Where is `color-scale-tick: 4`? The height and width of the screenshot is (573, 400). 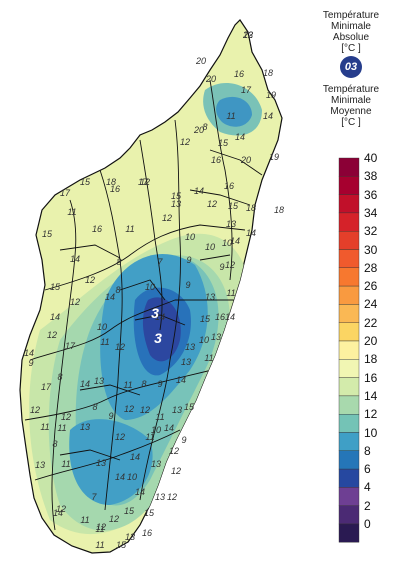 color-scale-tick: 4 is located at coordinates (367, 487).